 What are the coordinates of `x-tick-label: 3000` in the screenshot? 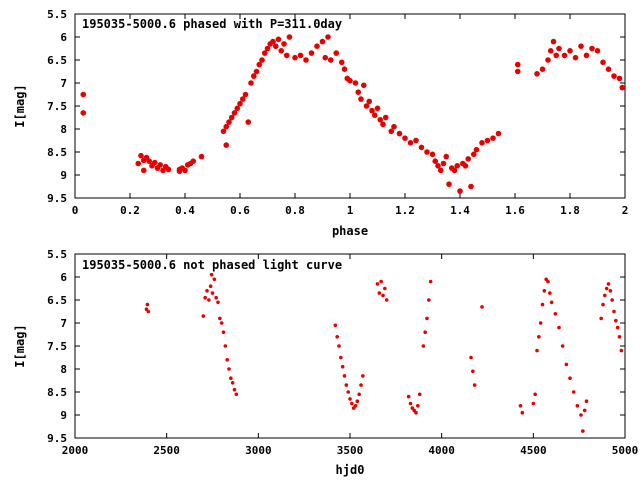 It's located at (258, 450).